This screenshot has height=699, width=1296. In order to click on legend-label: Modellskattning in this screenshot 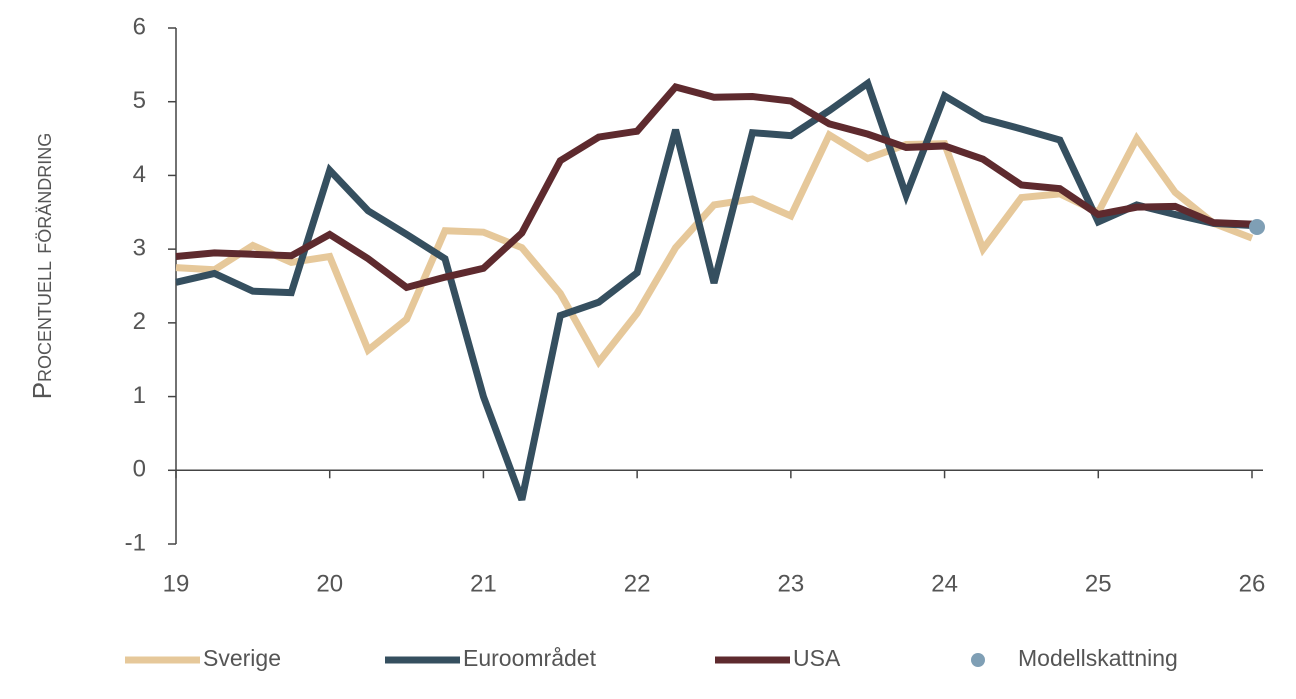, I will do `click(1098, 658)`.